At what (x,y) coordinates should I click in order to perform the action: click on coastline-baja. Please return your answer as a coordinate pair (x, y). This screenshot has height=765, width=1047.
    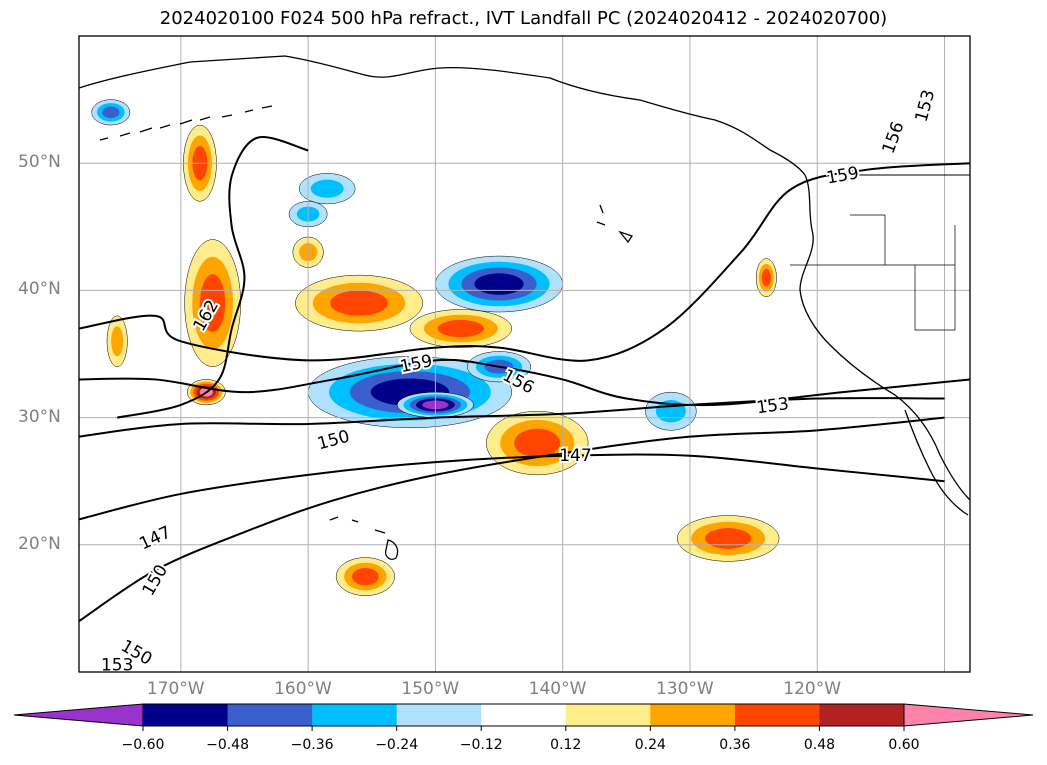
    Looking at the image, I should click on (936, 462).